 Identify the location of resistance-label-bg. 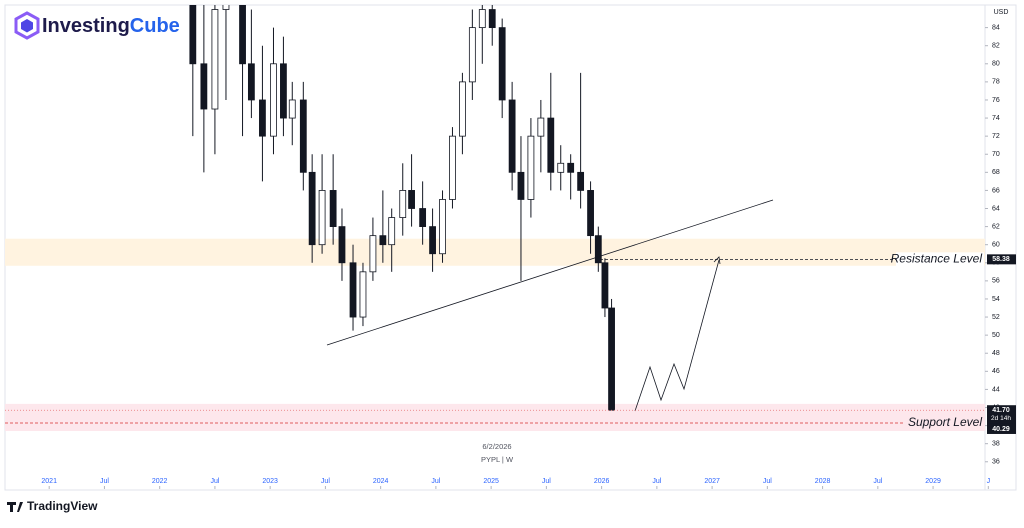
(940, 259).